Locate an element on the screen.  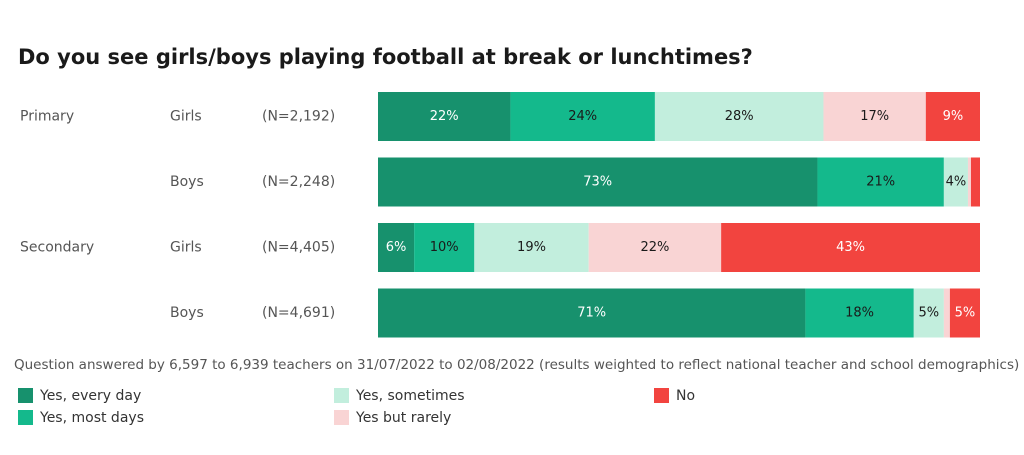
legend-label: Yes but rarely is located at coordinates (403, 418).